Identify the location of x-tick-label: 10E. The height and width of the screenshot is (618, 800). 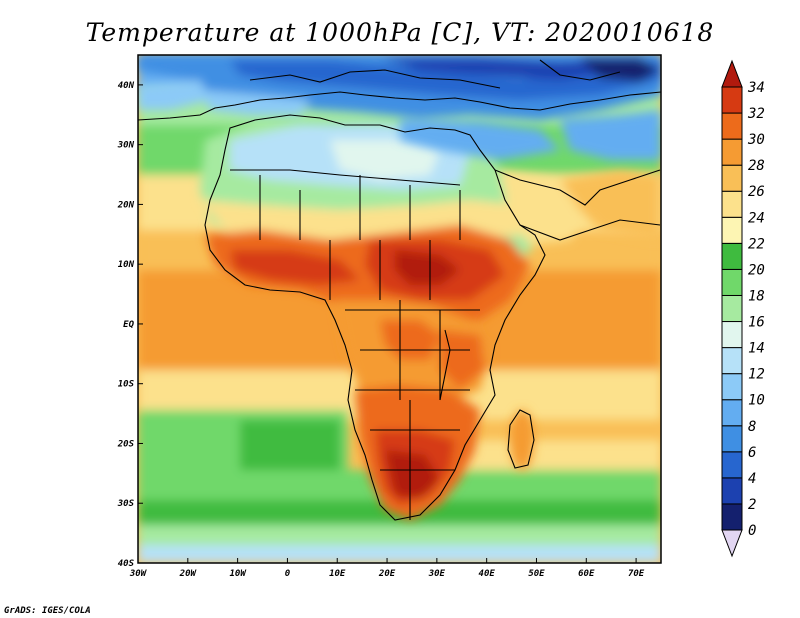
(337, 574).